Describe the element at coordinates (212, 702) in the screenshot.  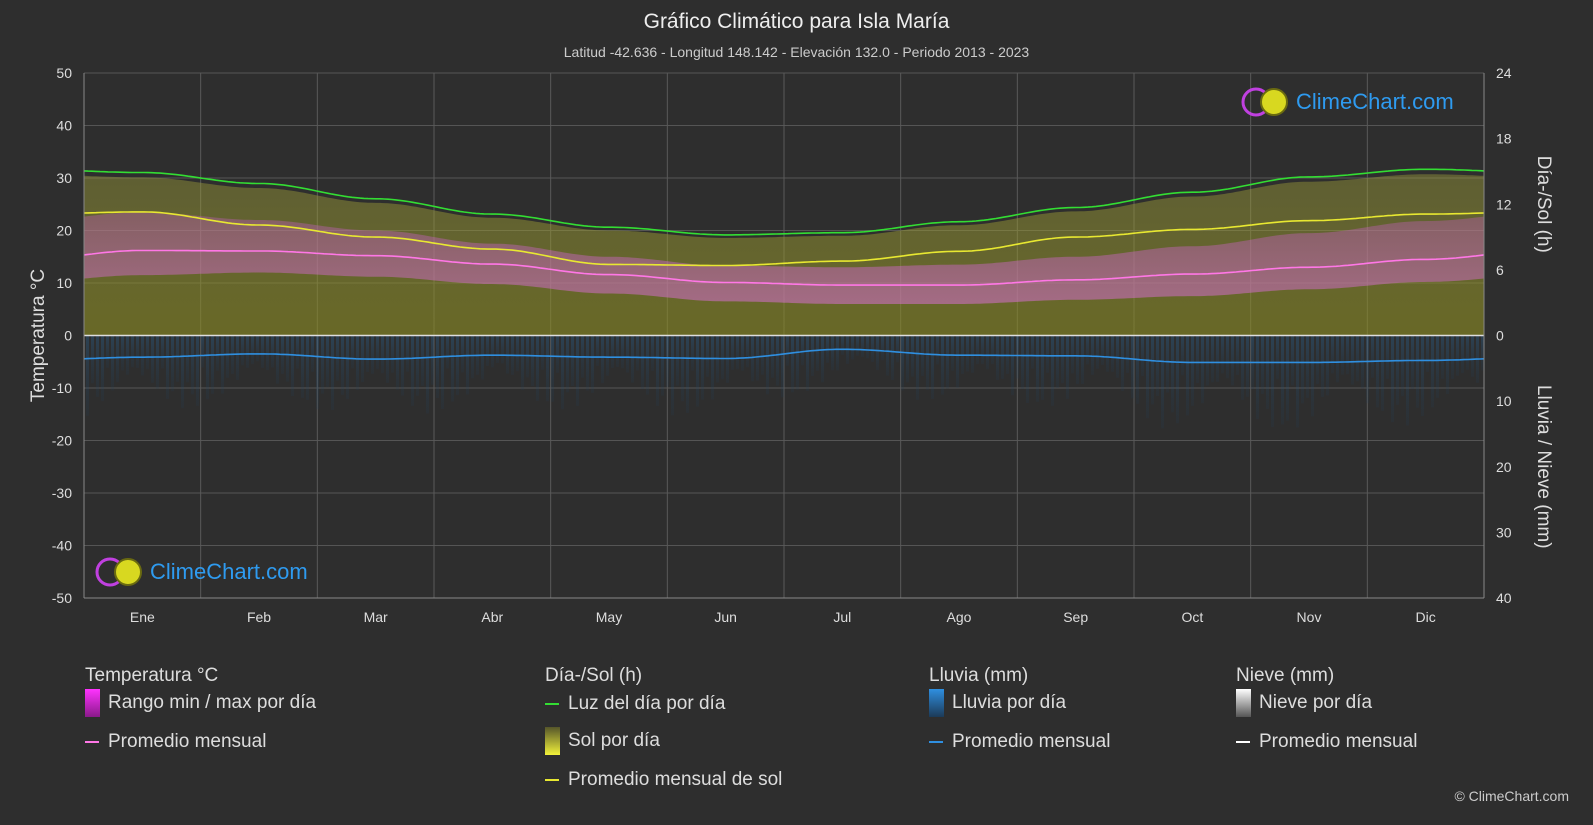
I see `legend-temp-range-label: Rango min / max por día` at that location.